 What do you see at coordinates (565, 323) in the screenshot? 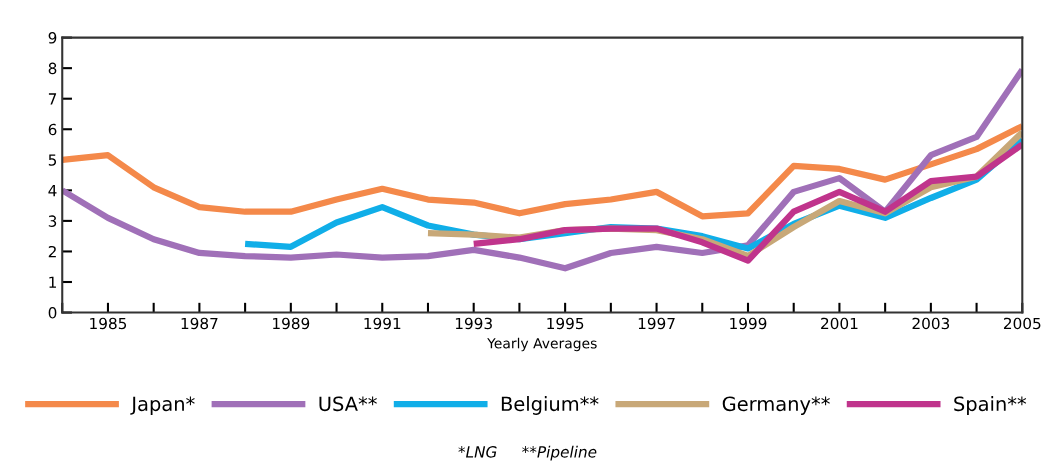
I see `x-tick-label: 1995` at bounding box center [565, 323].